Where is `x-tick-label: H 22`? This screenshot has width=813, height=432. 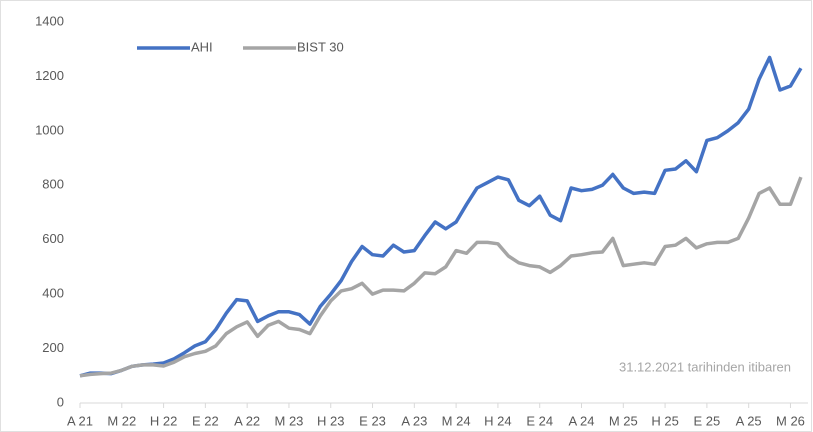
x-tick-label: H 22 is located at coordinates (163, 420).